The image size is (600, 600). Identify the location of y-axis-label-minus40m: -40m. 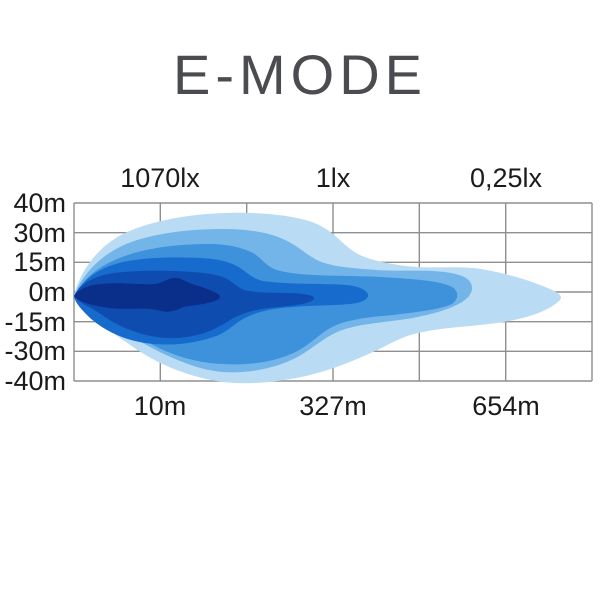
(35, 381).